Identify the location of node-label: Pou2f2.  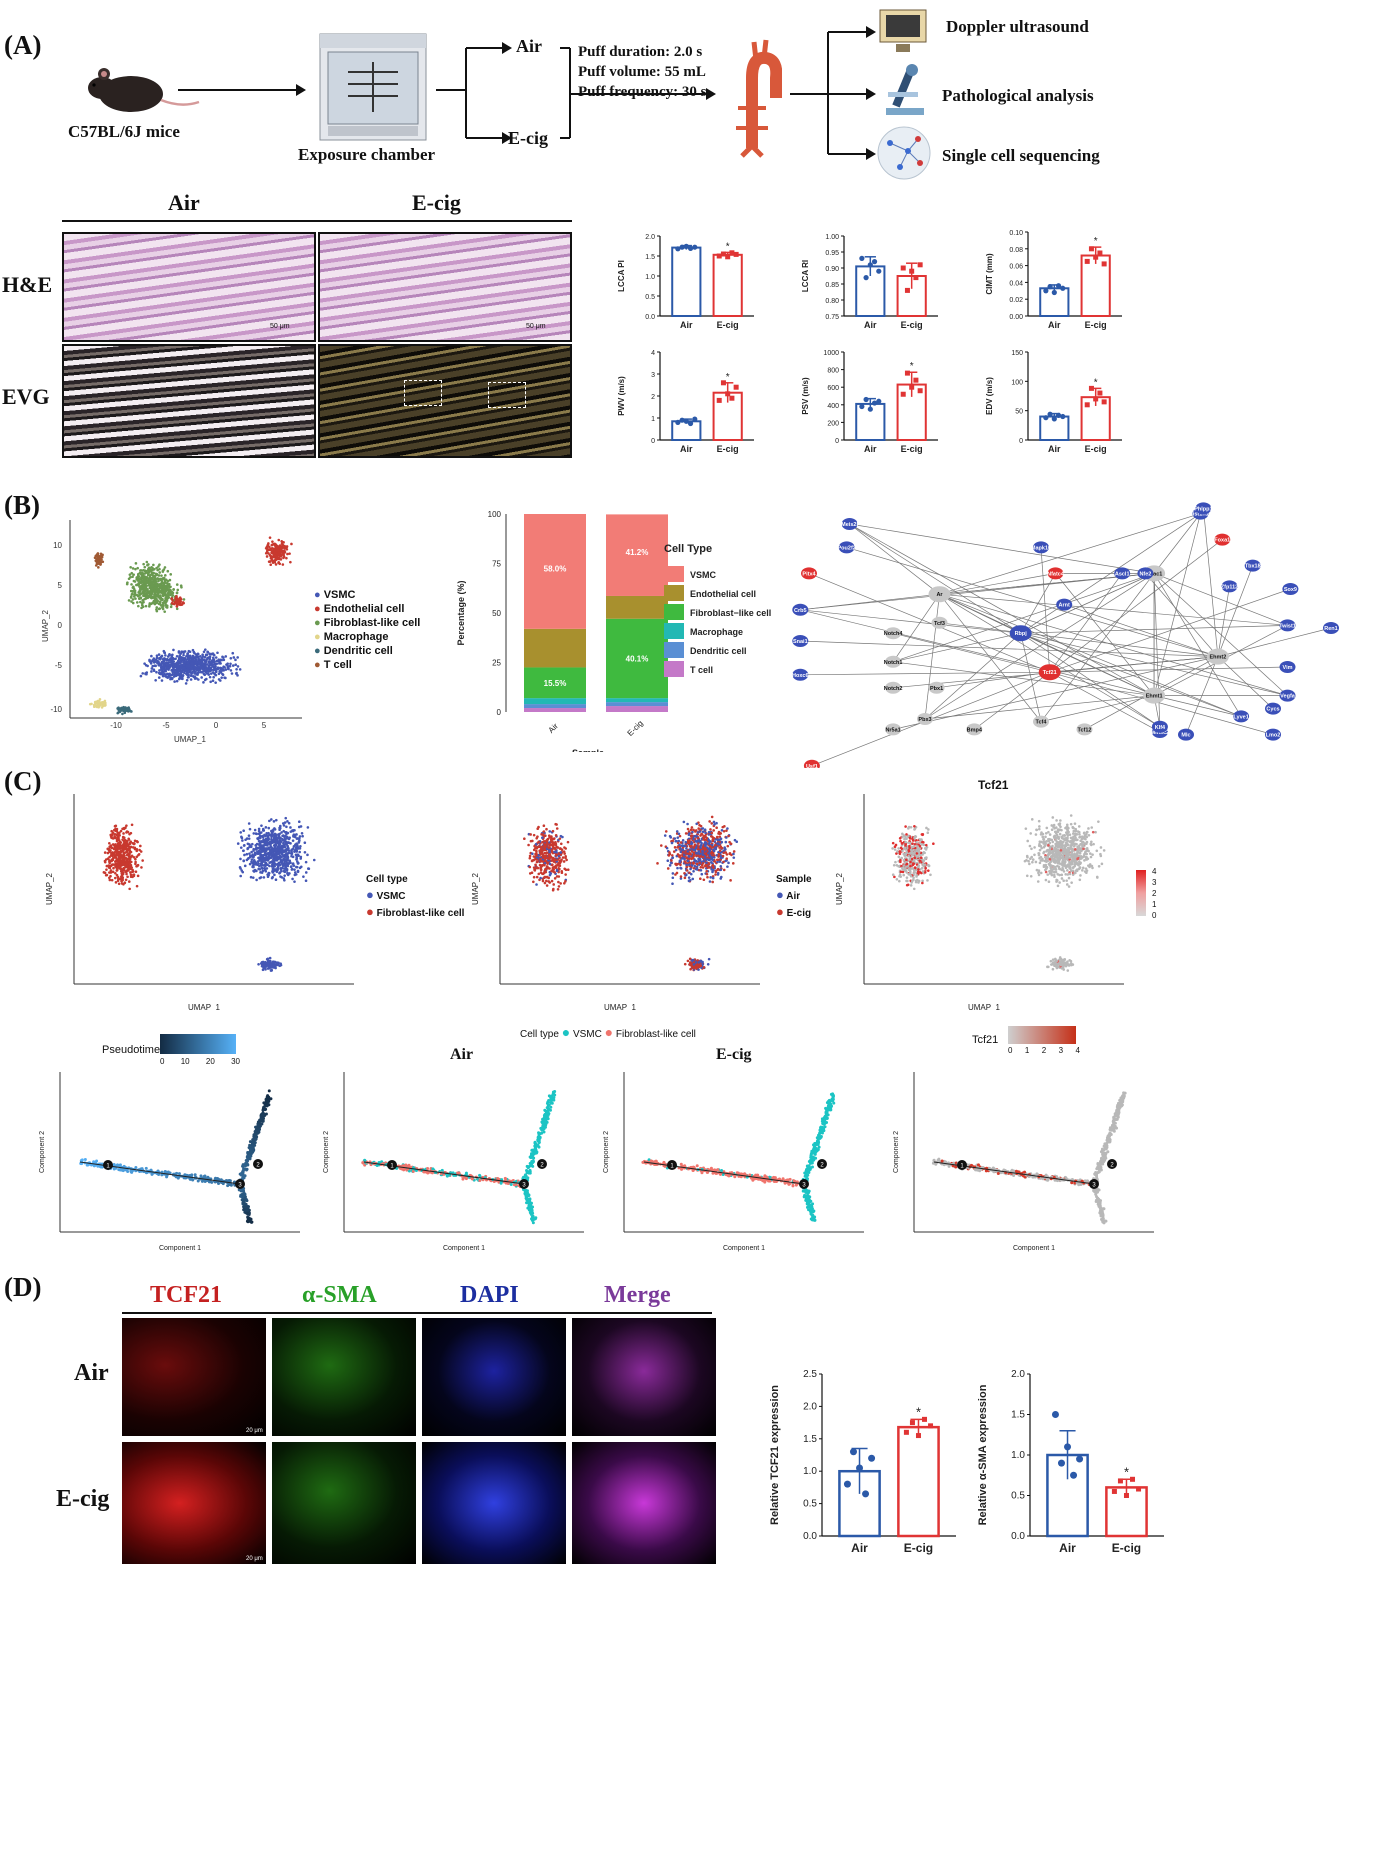
(847, 548).